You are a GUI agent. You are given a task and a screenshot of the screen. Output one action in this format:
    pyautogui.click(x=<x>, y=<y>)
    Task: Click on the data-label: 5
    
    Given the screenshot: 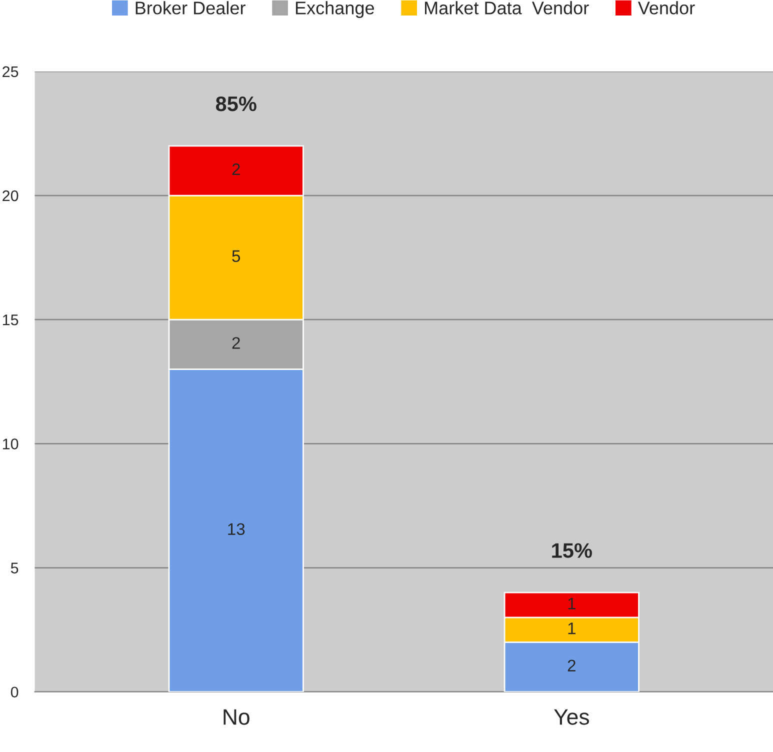 What is the action you would take?
    pyautogui.click(x=236, y=256)
    